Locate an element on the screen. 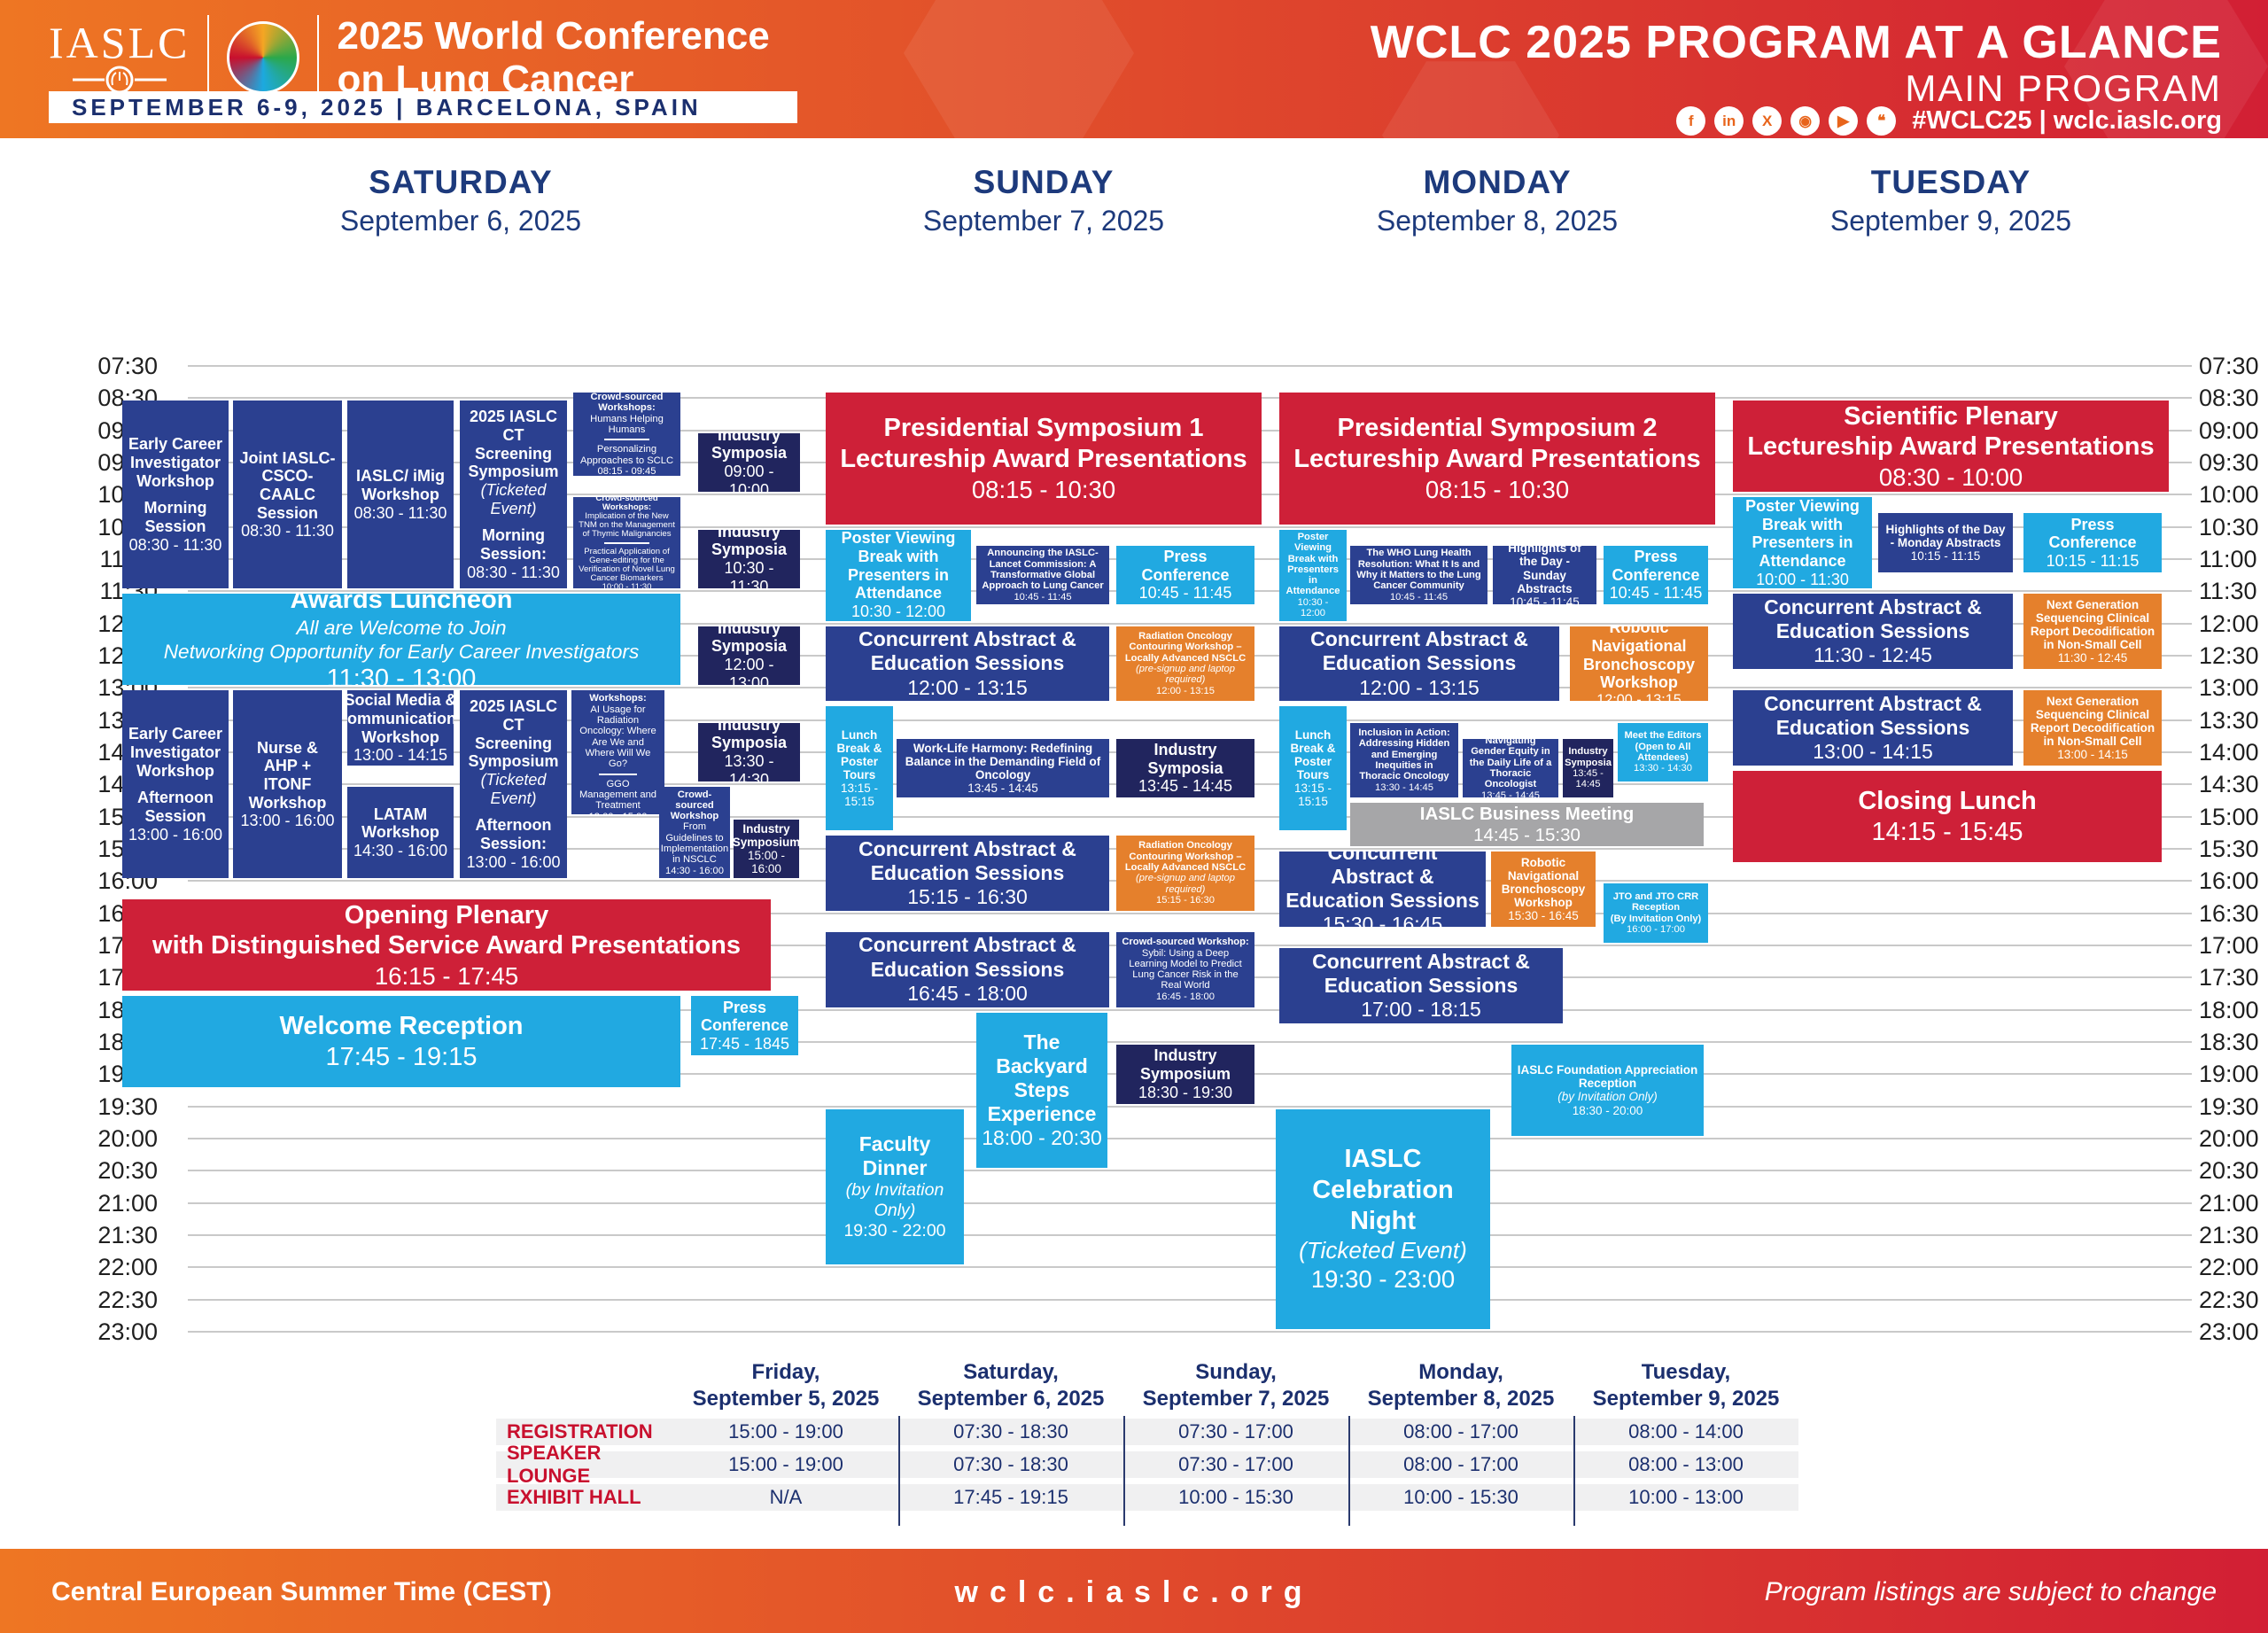 The image size is (2268, 1633). event-text-line: Early Career Investigator Workshop is located at coordinates (175, 462).